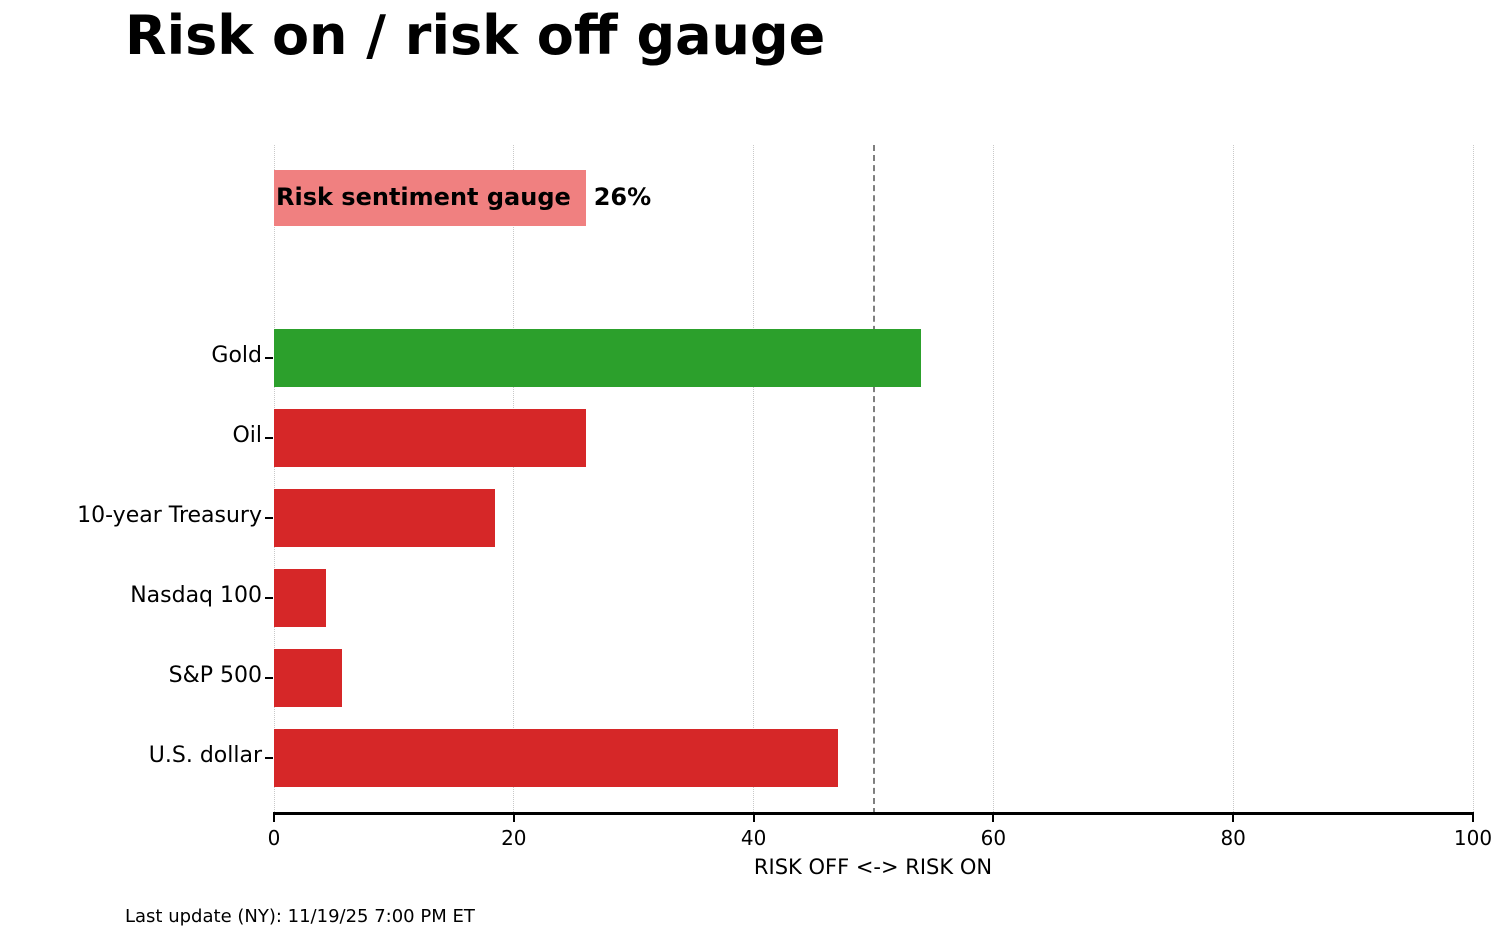 The image size is (1509, 946). Describe the element at coordinates (300, 916) in the screenshot. I see `last-update-text: Last update (NY): 11/19/25 7:00 PM ET` at that location.